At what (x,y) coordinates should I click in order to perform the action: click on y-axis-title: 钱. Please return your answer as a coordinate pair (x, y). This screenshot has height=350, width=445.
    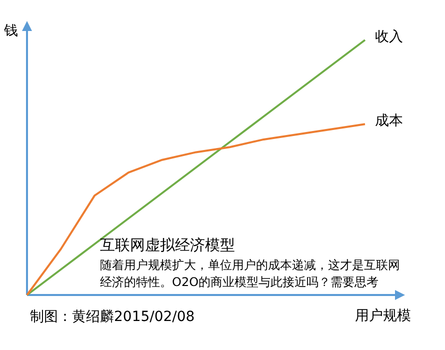
    Looking at the image, I should click on (11, 31).